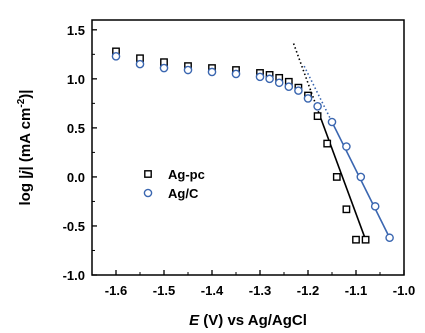  Describe the element at coordinates (308, 290) in the screenshot. I see `x-tick-label: -1.2` at that location.